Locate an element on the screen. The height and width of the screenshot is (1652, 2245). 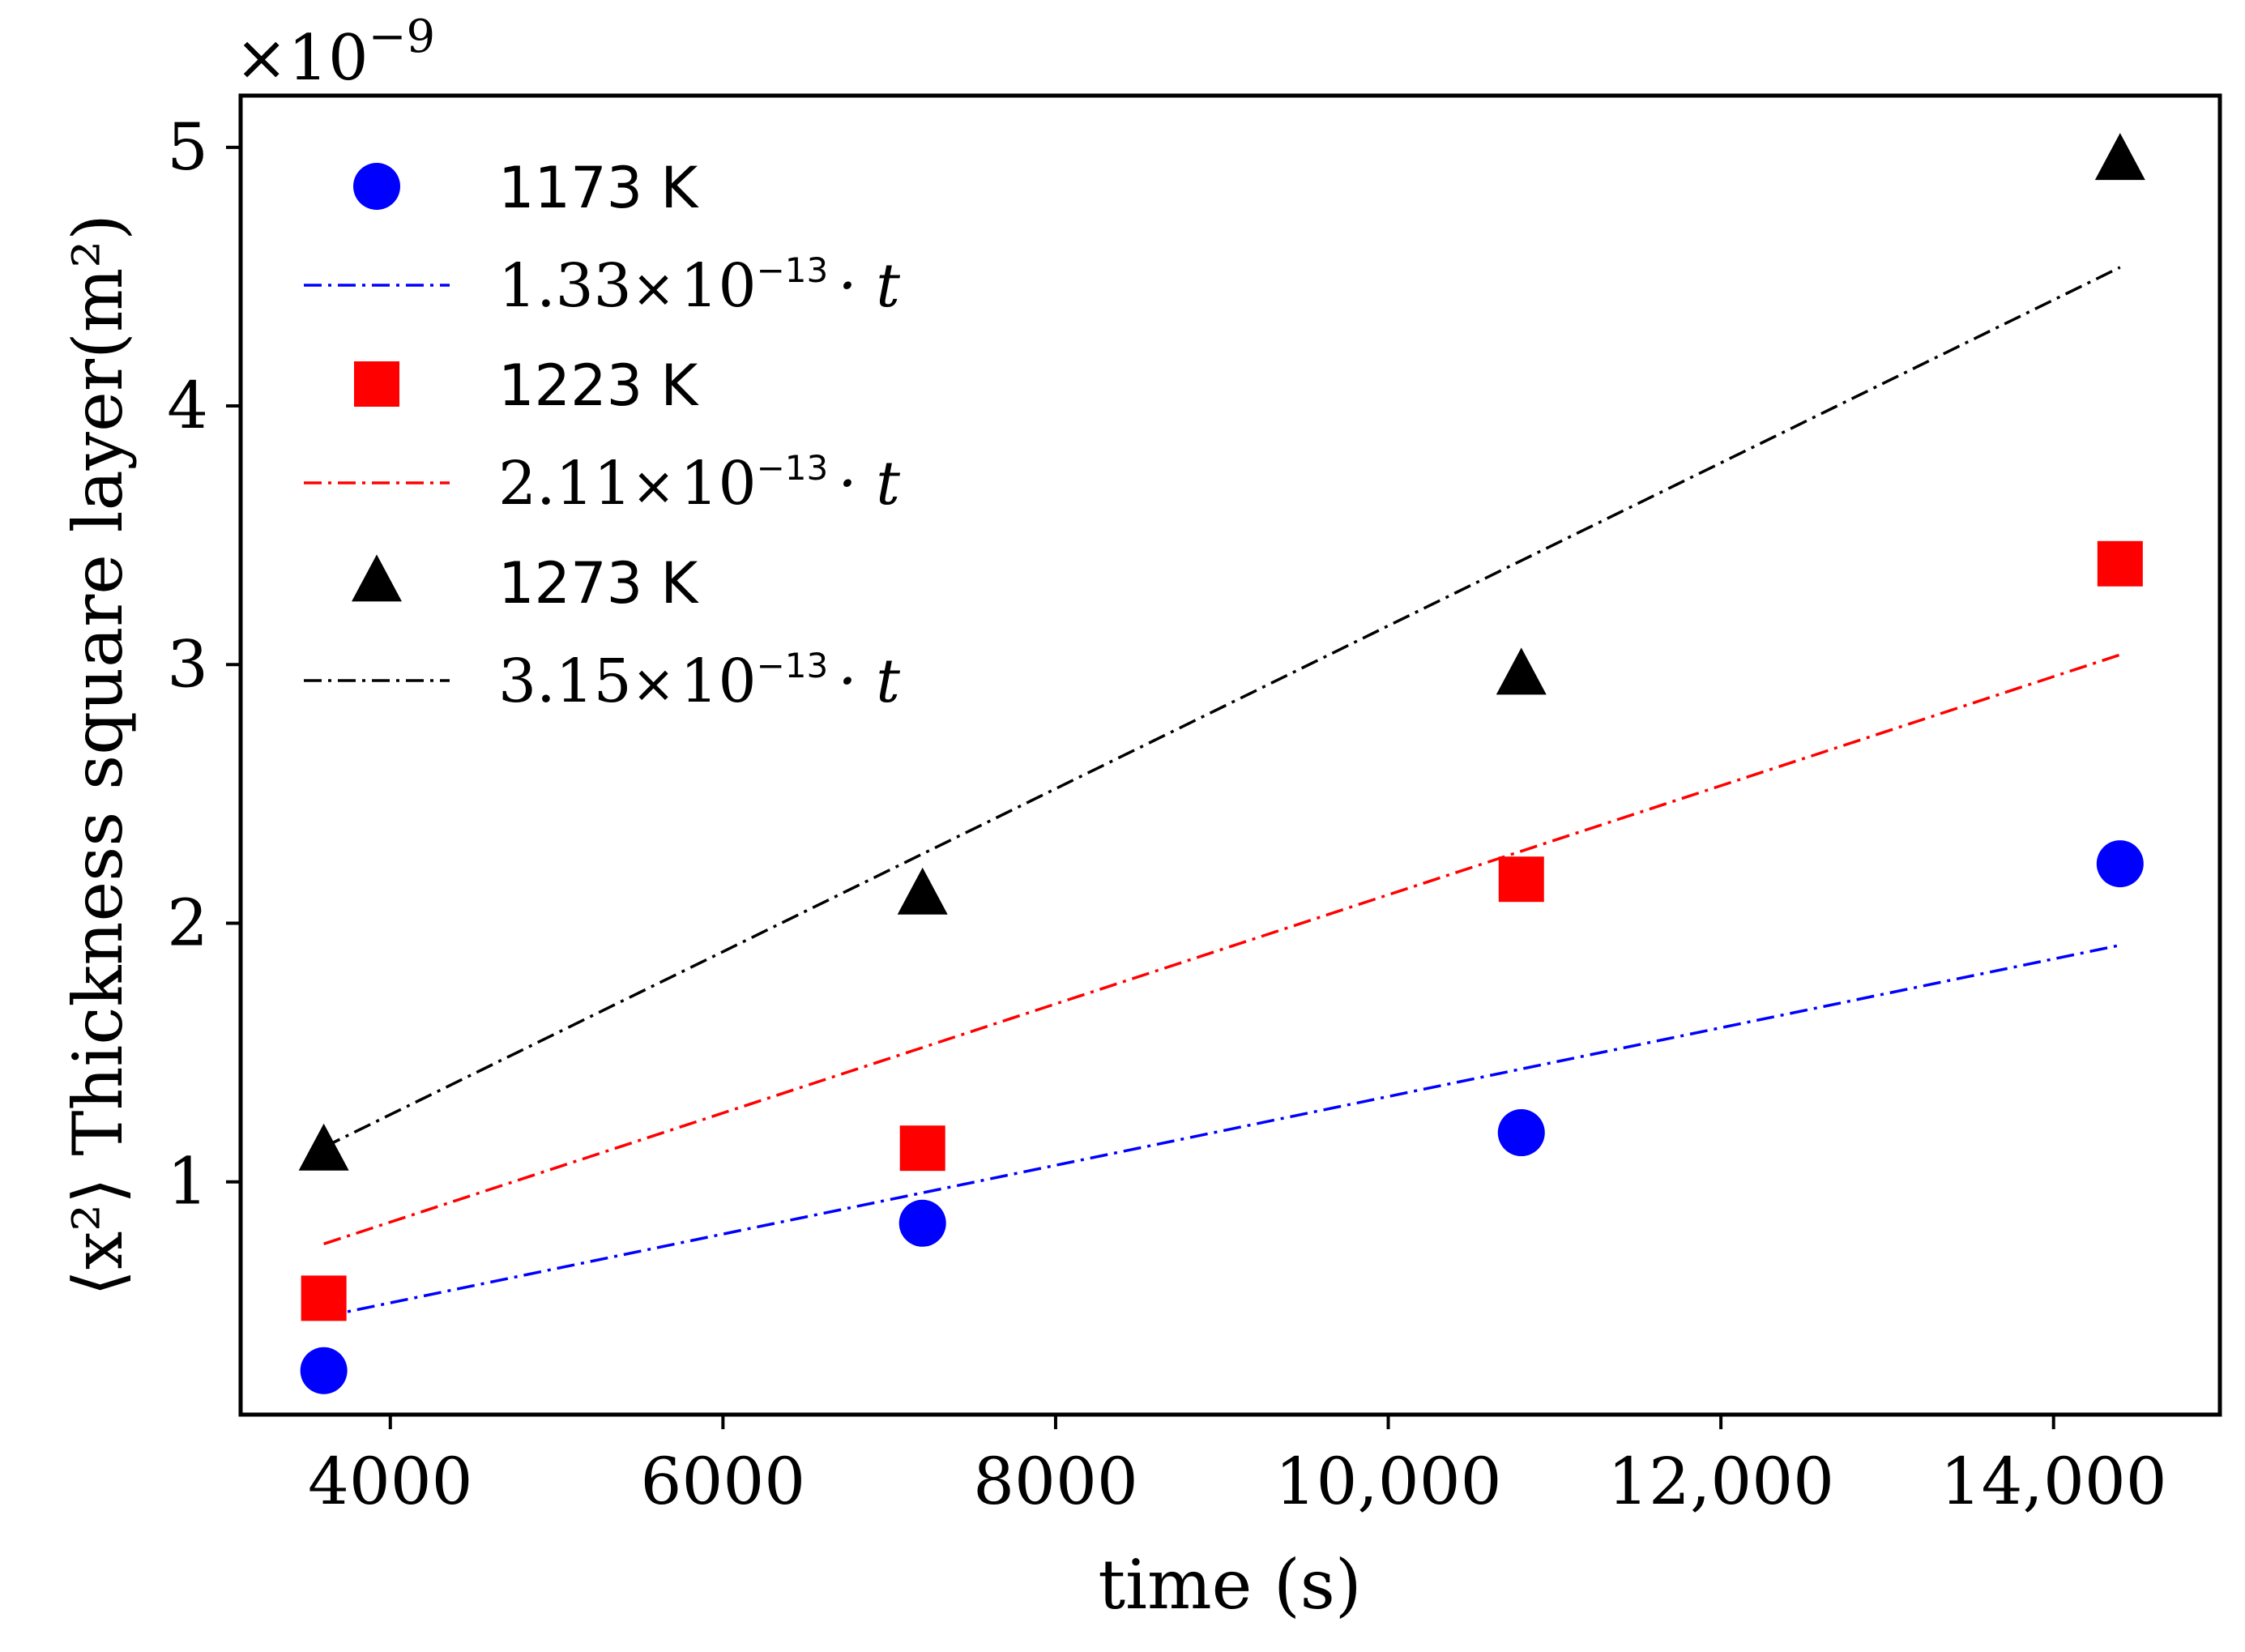
y-axis-offset-label: ×10⁻⁹ is located at coordinates (335, 53).